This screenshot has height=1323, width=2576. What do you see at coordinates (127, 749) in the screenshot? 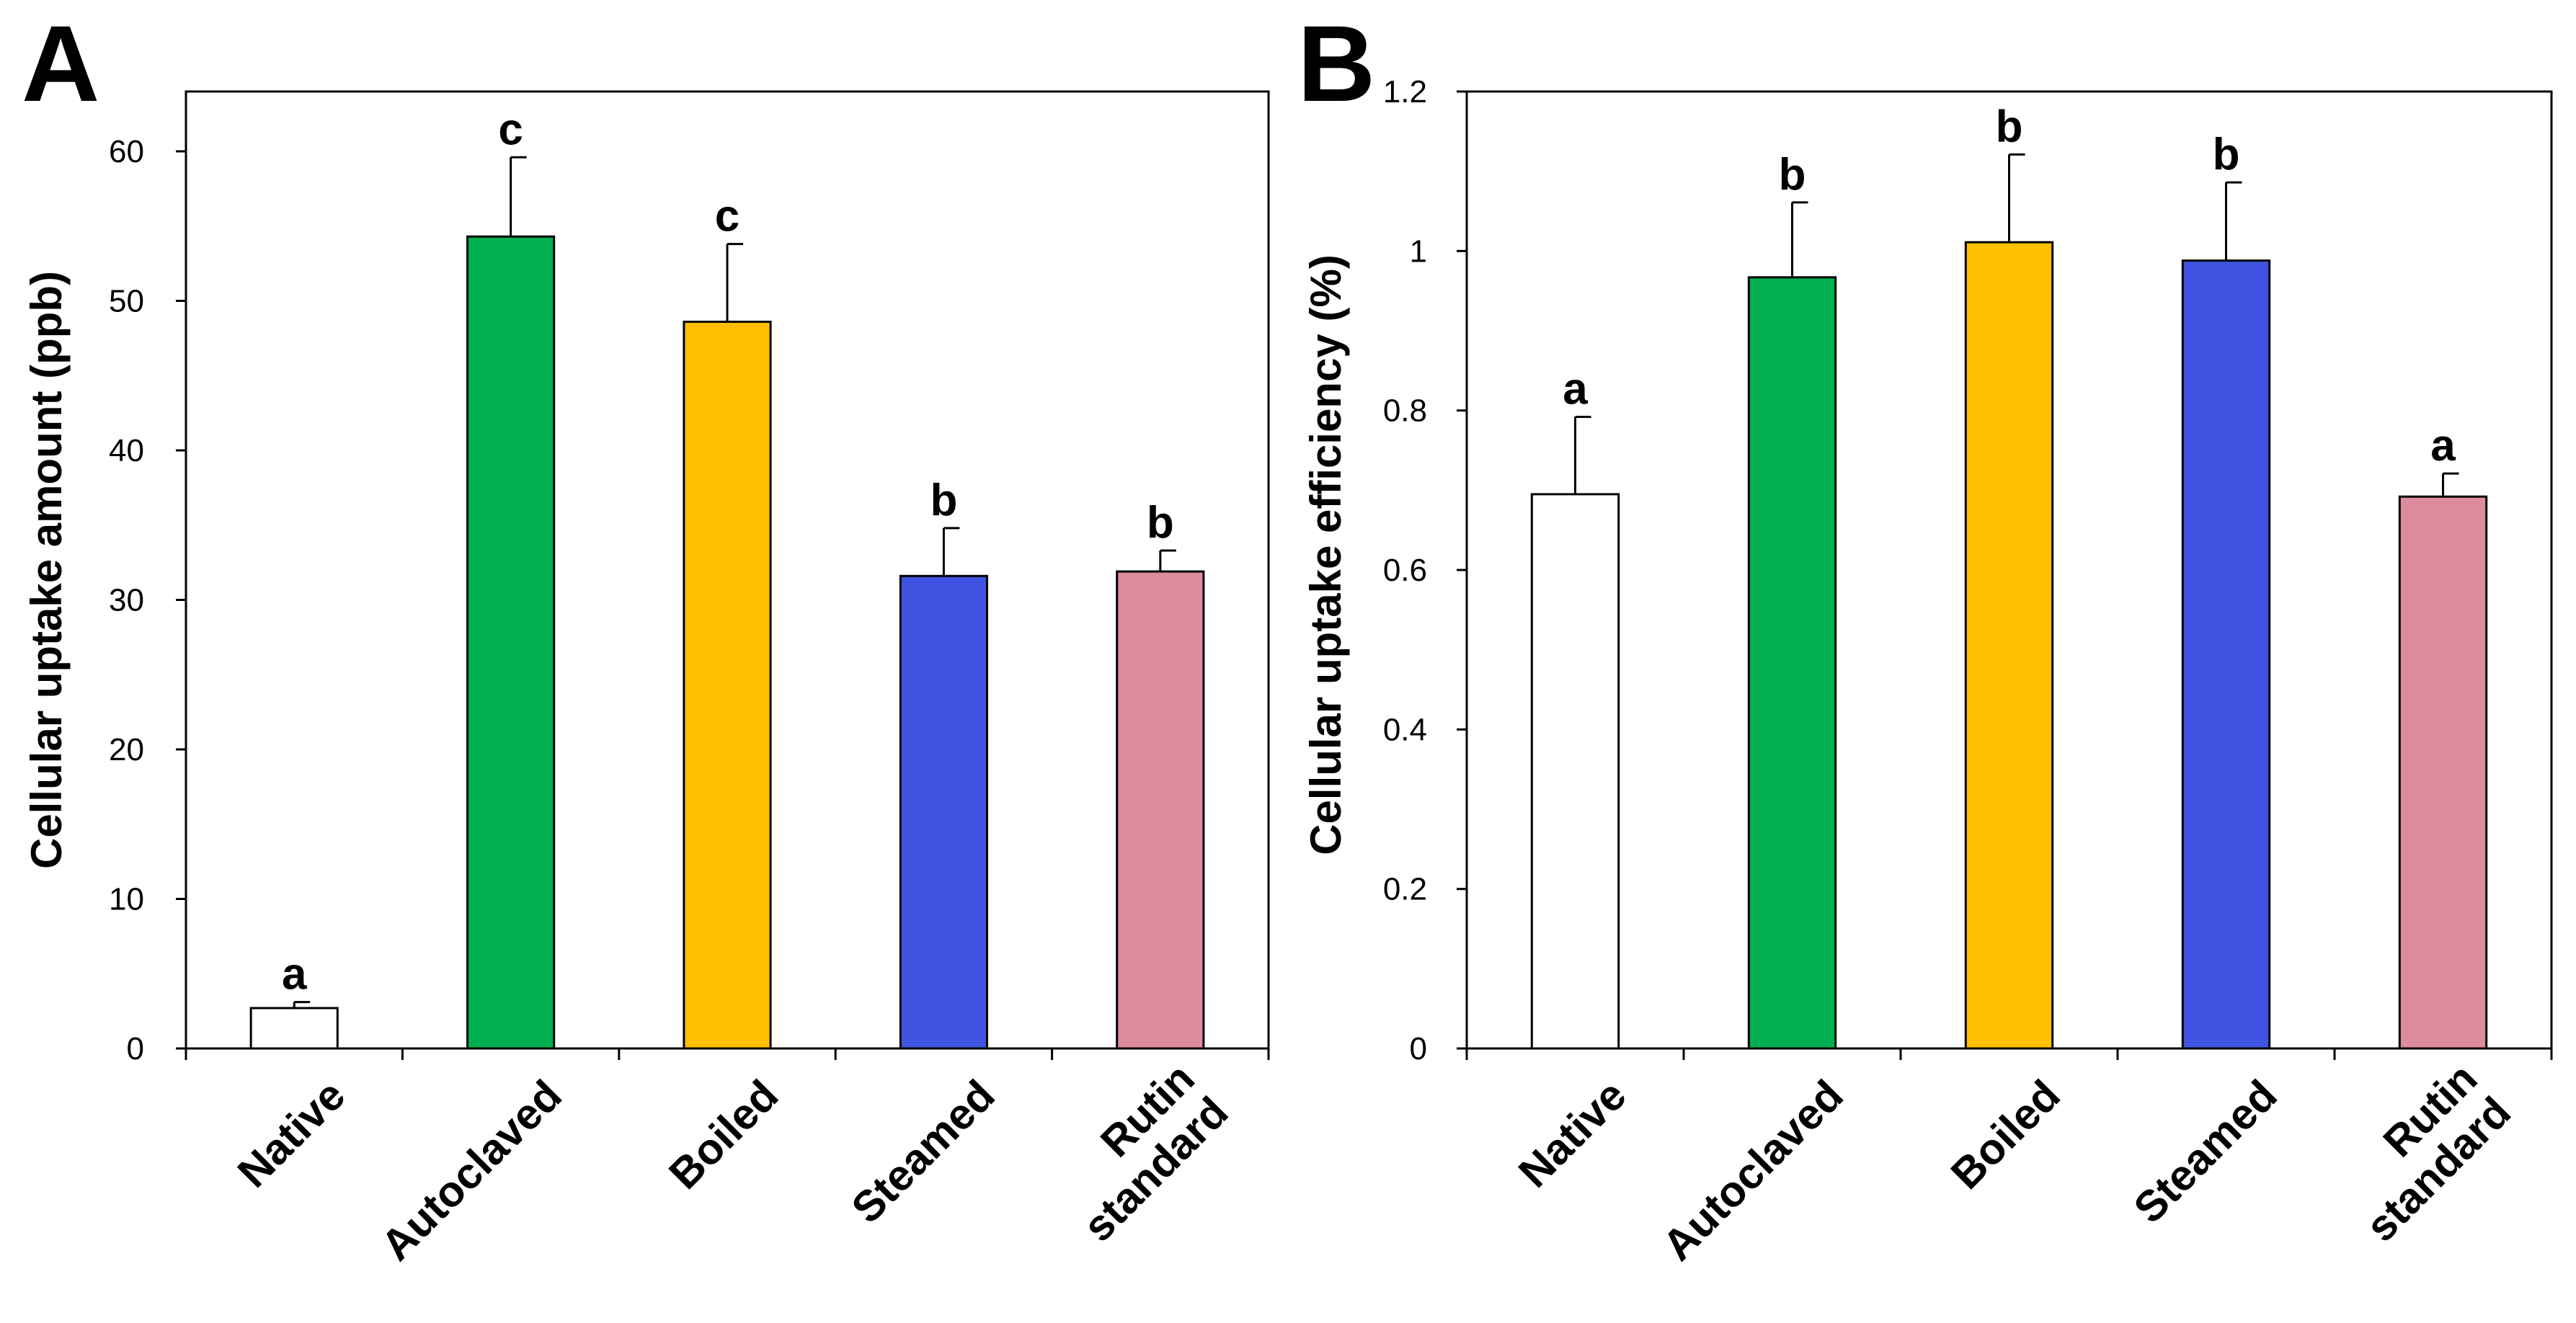
I see `y-tick-label: 20` at bounding box center [127, 749].